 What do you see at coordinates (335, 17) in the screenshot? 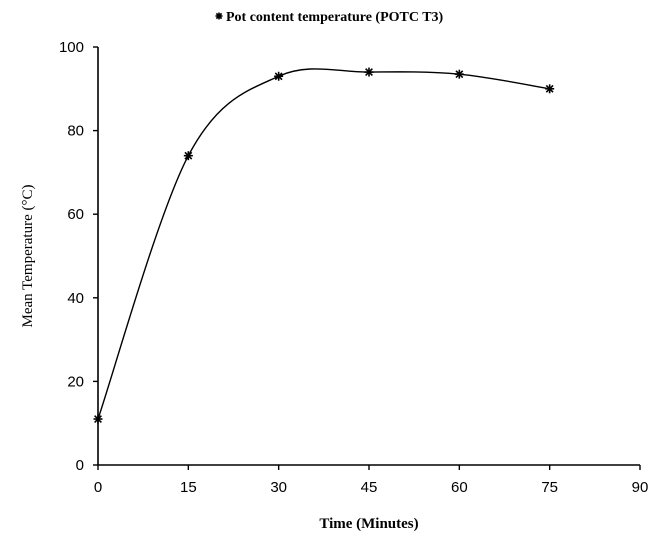
I see `legend-label: Pot content temperature (POTC T3)` at bounding box center [335, 17].